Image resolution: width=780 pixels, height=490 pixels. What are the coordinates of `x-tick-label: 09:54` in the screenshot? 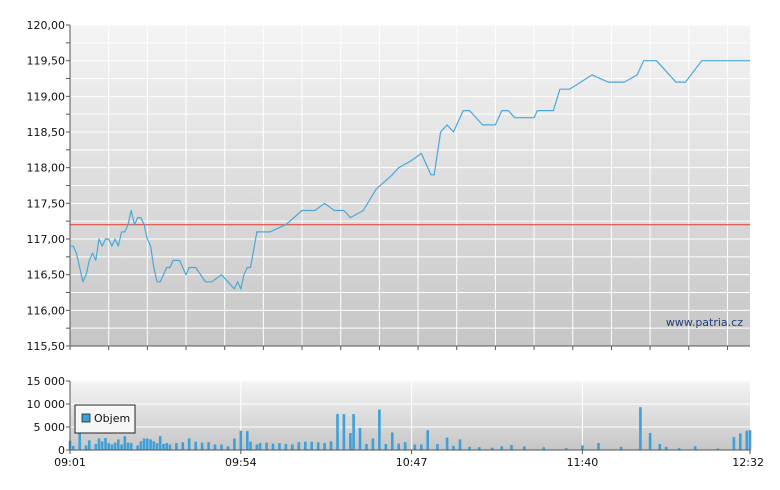 It's located at (241, 462).